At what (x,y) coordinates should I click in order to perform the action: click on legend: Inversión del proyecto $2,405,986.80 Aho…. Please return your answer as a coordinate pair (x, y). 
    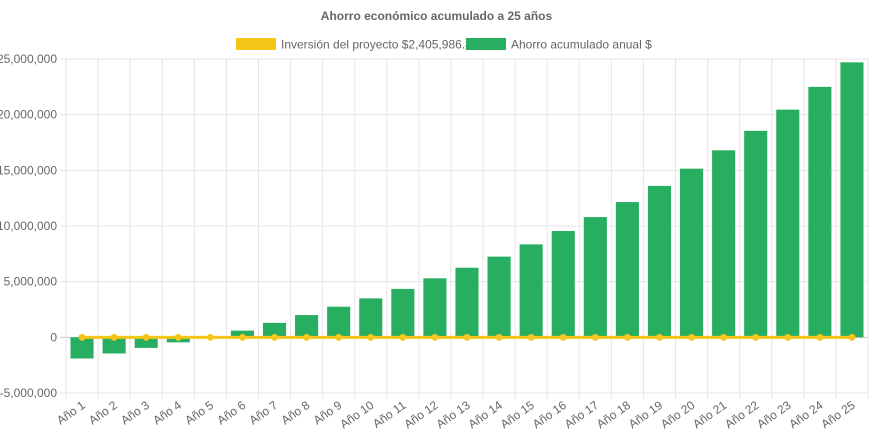
    Looking at the image, I should click on (444, 45).